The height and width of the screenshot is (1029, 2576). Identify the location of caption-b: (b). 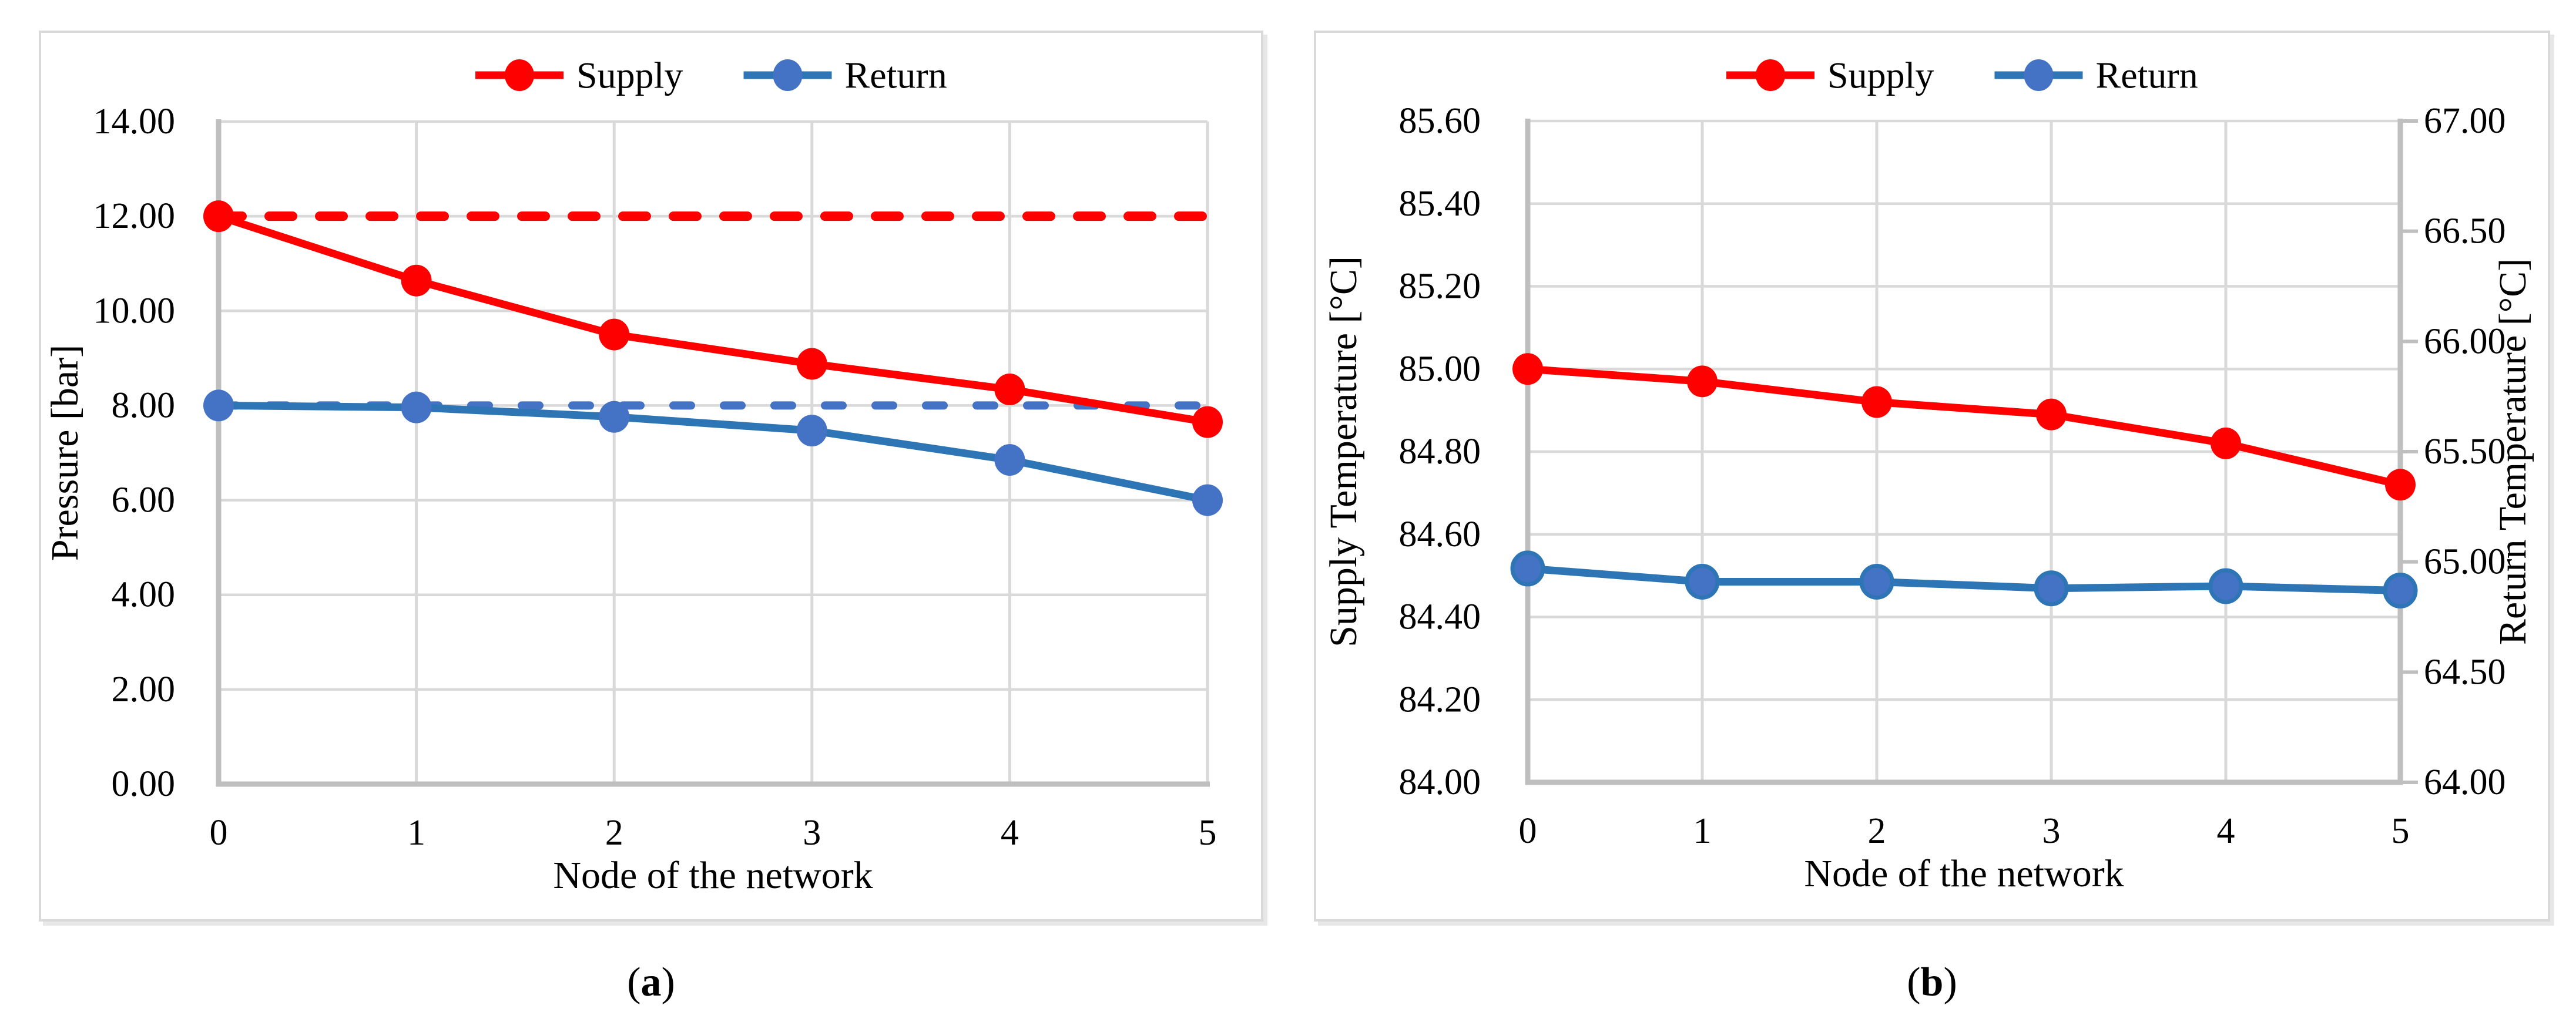
(1932, 982).